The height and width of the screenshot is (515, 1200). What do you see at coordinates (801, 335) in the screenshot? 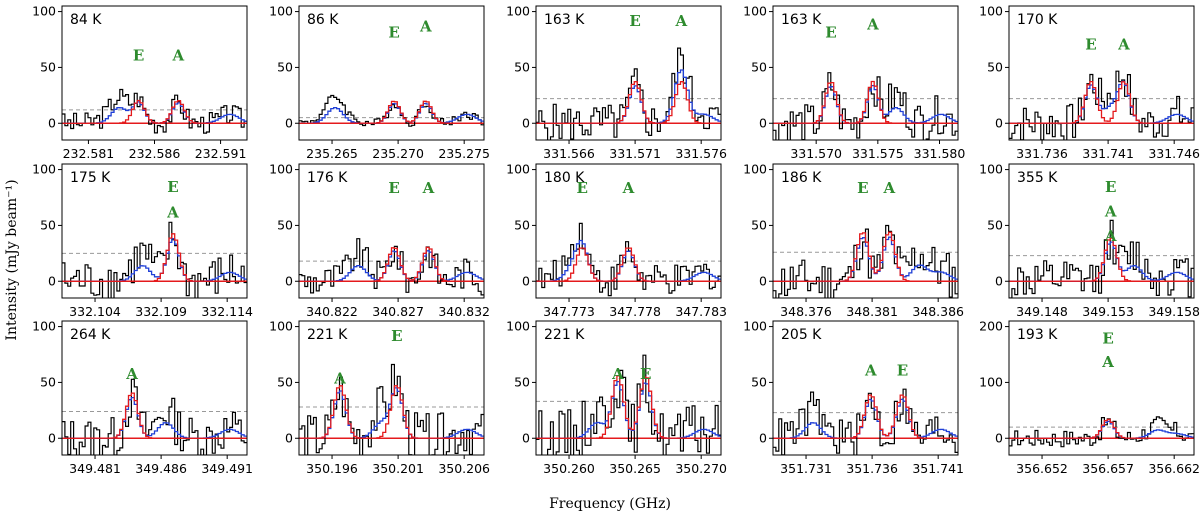
I see `temperature-label: 205 K` at bounding box center [801, 335].